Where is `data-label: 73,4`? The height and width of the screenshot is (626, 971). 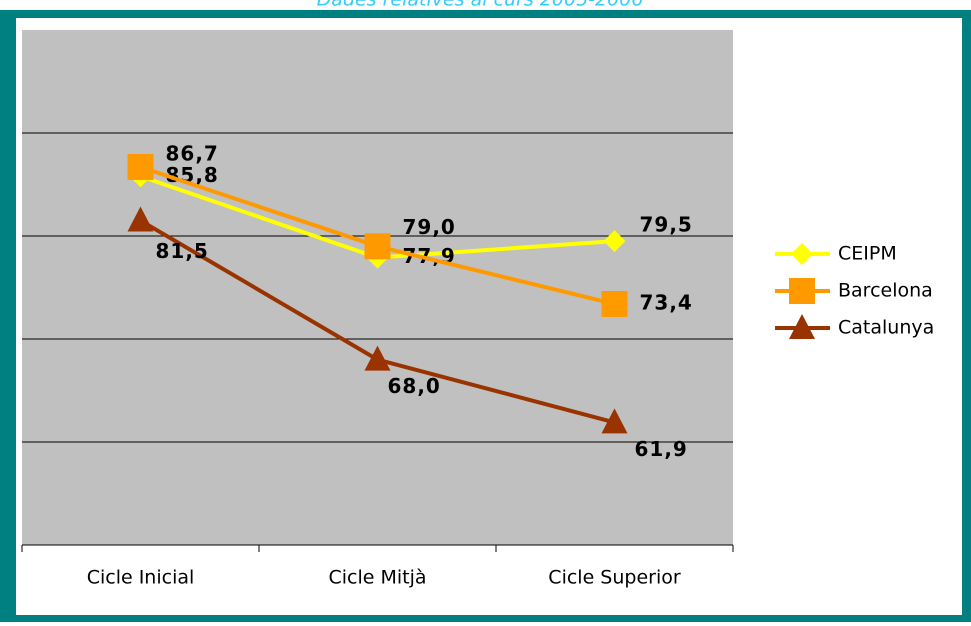 data-label: 73,4 is located at coordinates (666, 302).